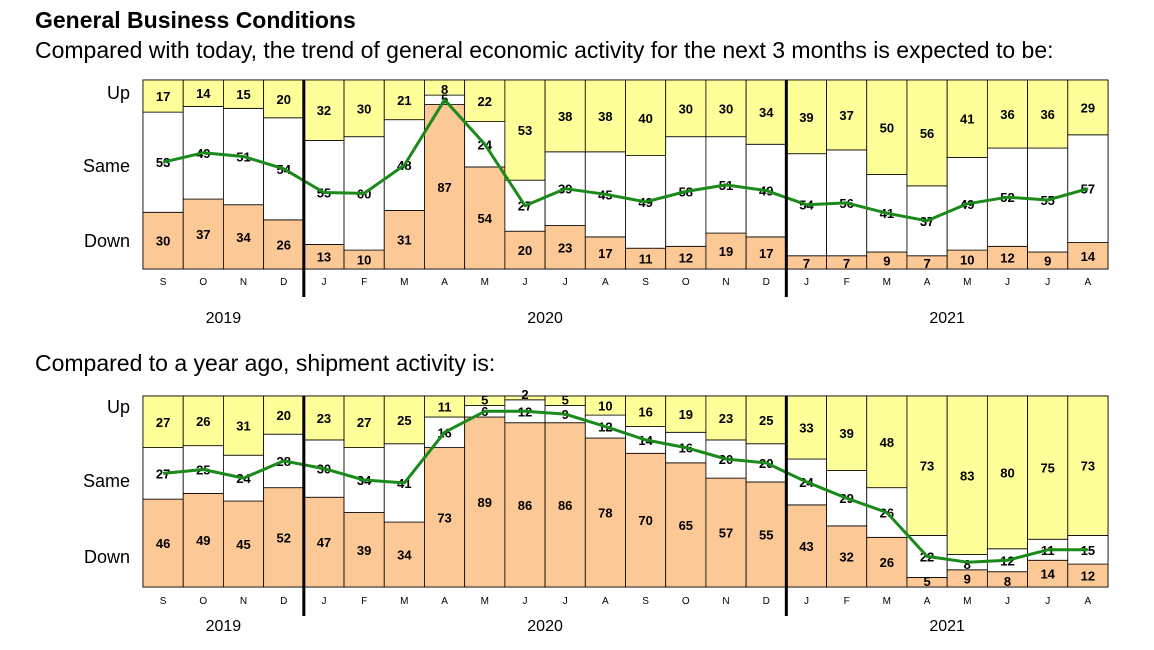 The width and height of the screenshot is (1154, 650). I want to click on chart-2-down-label: 43, so click(806, 546).